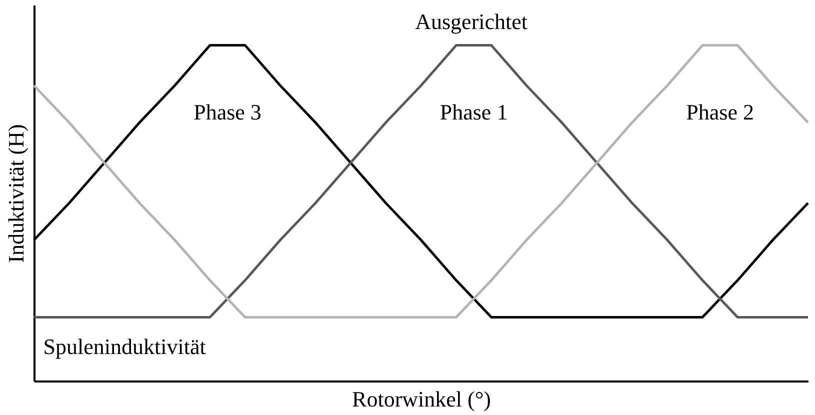  I want to click on series-label: Phase 3, so click(228, 111).